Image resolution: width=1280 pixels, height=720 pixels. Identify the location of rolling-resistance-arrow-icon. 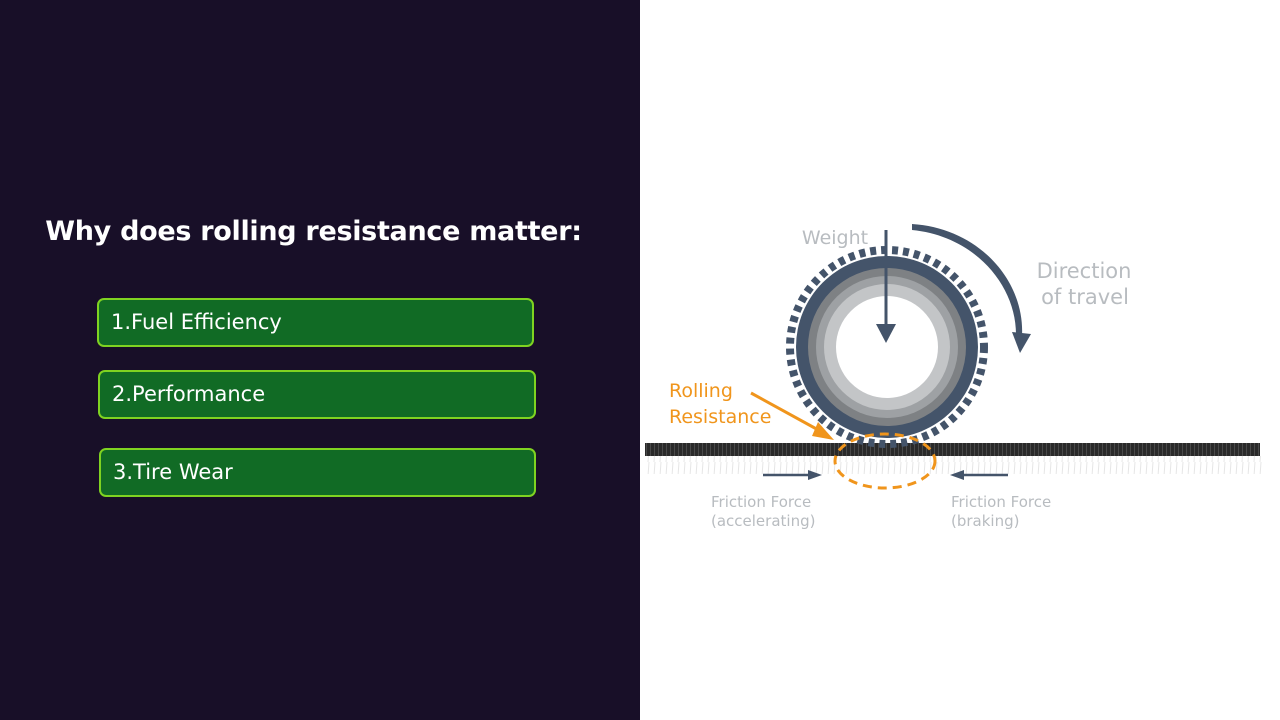
(792, 415).